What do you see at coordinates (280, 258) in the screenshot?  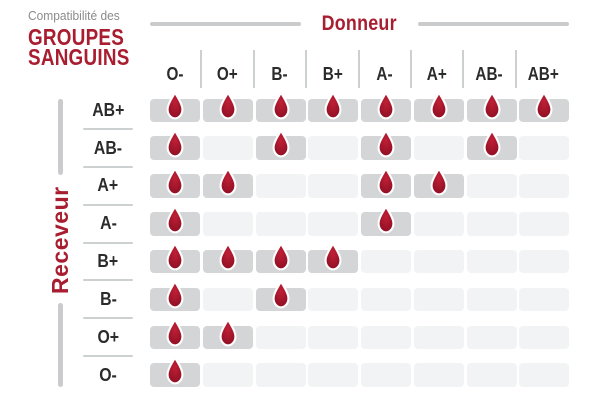 I see `matrix-cell-B+-from-B-` at bounding box center [280, 258].